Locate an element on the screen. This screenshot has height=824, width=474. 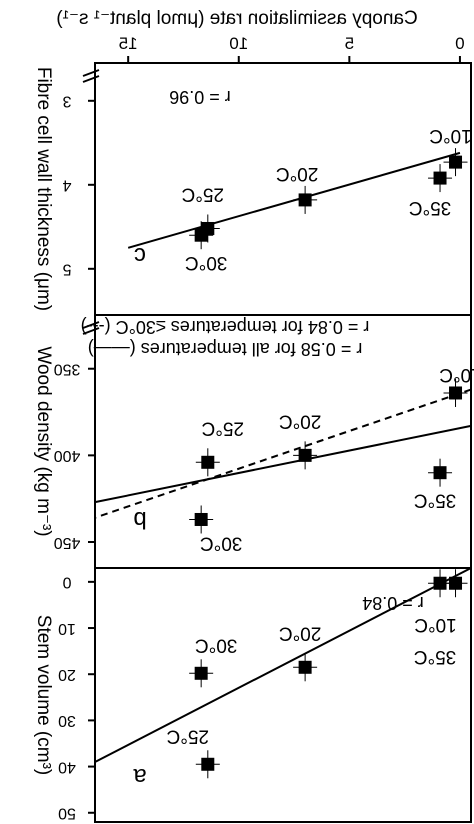
fit-line-dashed is located at coordinates (283, 453).